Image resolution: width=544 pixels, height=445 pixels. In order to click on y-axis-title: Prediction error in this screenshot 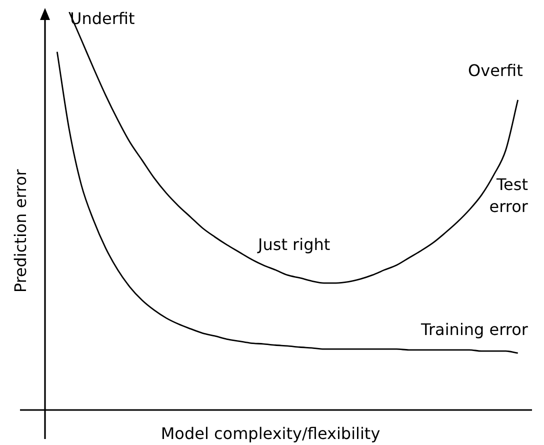, I will do `click(20, 230)`.